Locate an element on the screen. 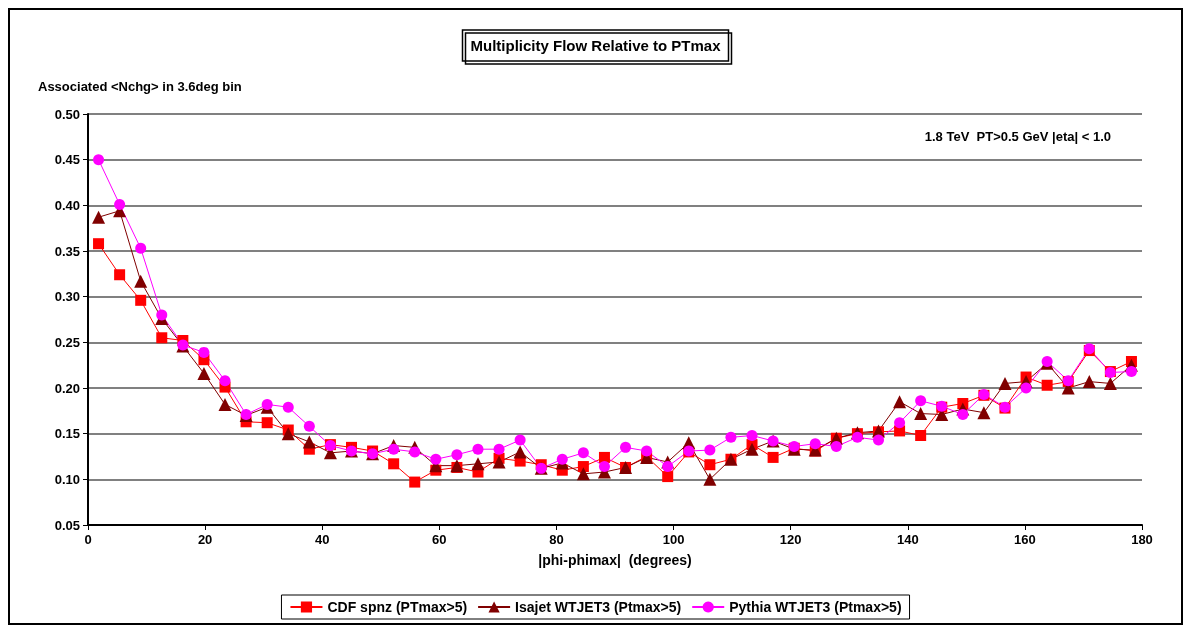  y-axis-title: Associated <Nchg> in 3.6deg bin is located at coordinates (140, 86).